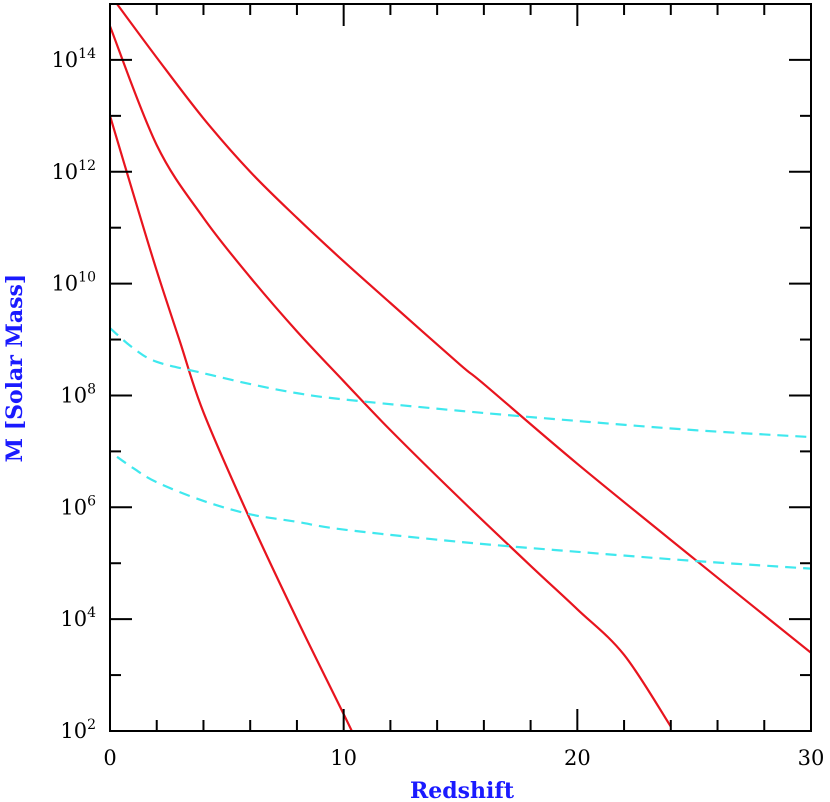 This screenshot has width=830, height=802. Describe the element at coordinates (343, 758) in the screenshot. I see `x-tick-label: 10` at that location.